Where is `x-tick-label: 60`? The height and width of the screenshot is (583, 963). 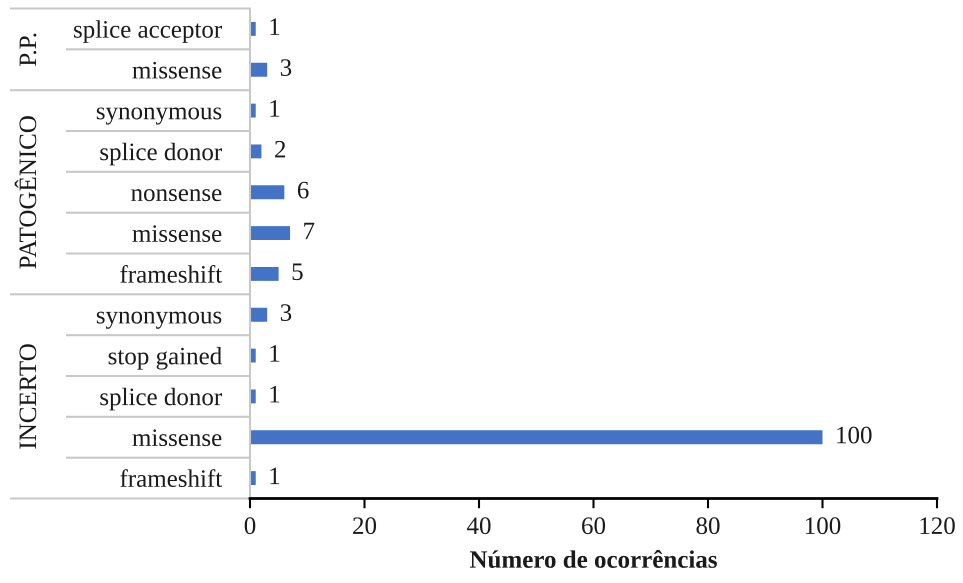
x-tick-label: 60 is located at coordinates (594, 525).